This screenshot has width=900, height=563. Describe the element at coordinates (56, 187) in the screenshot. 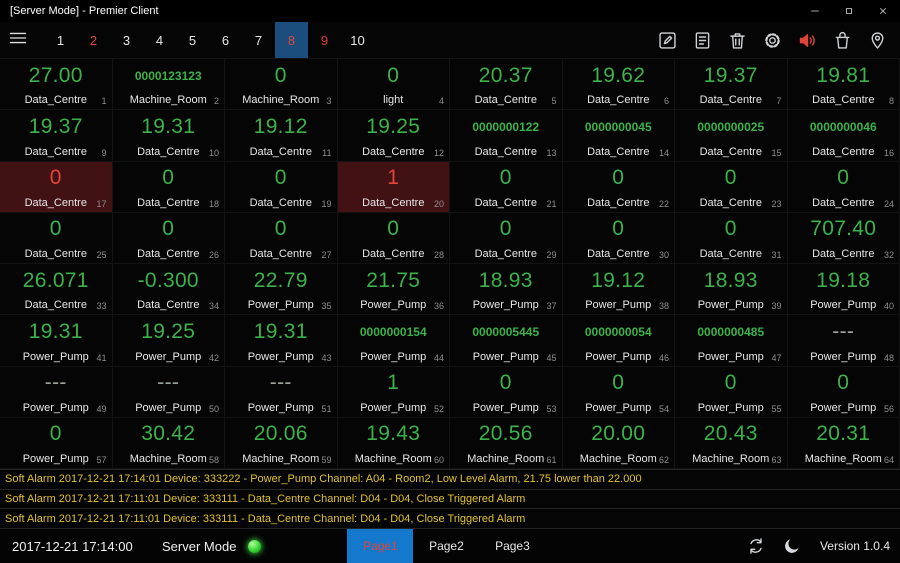

I see `tile-17: 0 Data_Centre 17` at that location.